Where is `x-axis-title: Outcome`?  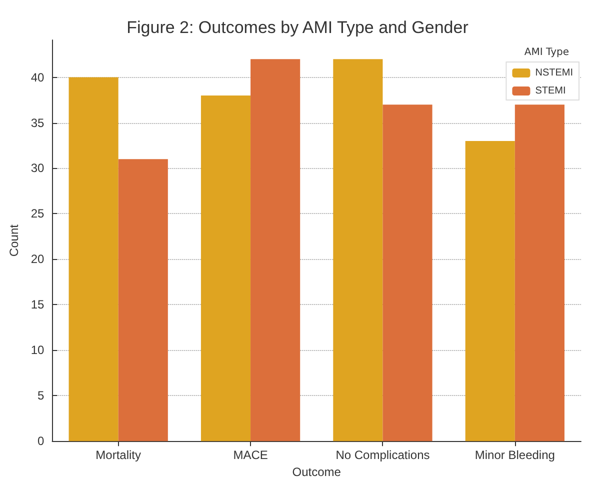 x-axis-title: Outcome is located at coordinates (317, 472).